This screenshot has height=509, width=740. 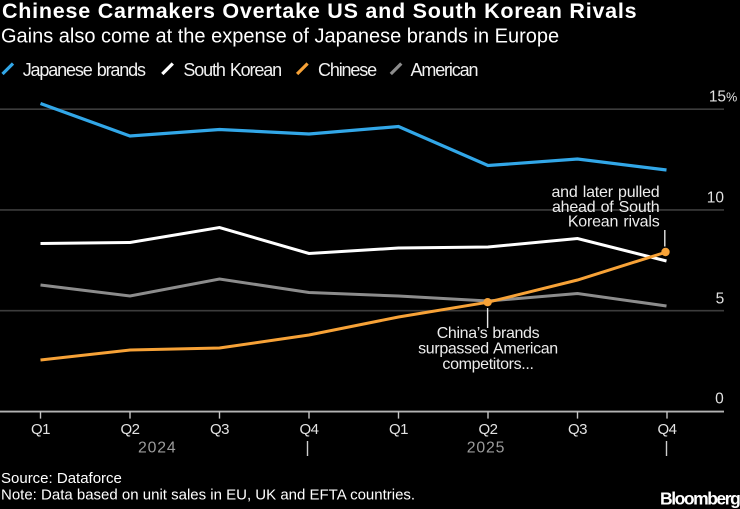 I want to click on svg-text: Chinese, so click(x=347, y=70).